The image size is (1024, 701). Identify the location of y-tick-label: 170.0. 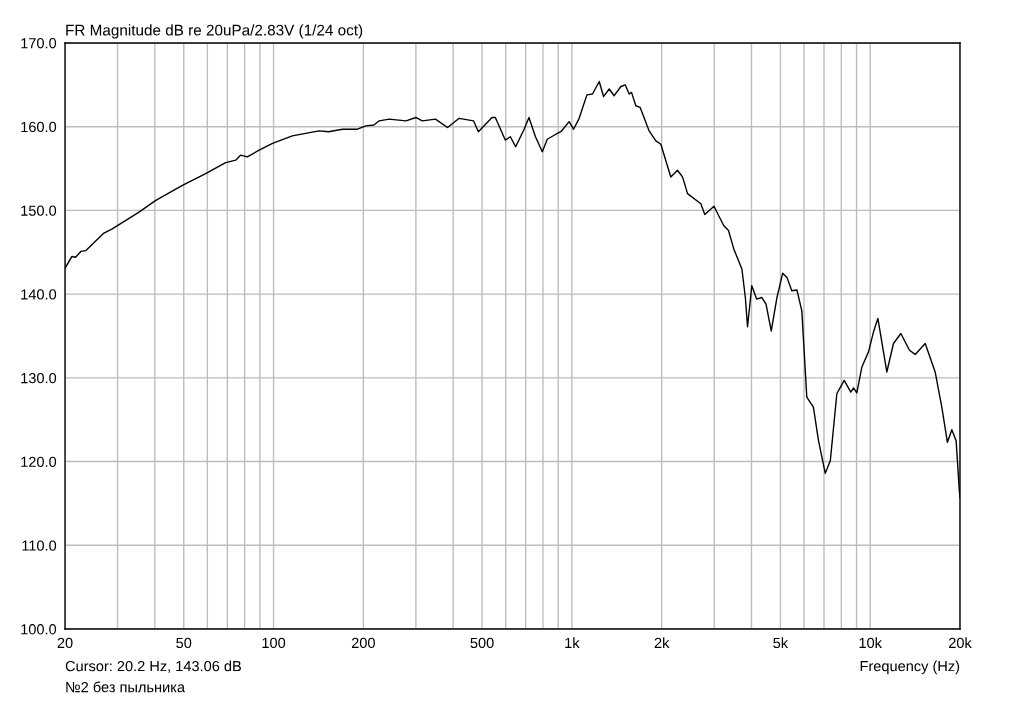
(39, 43).